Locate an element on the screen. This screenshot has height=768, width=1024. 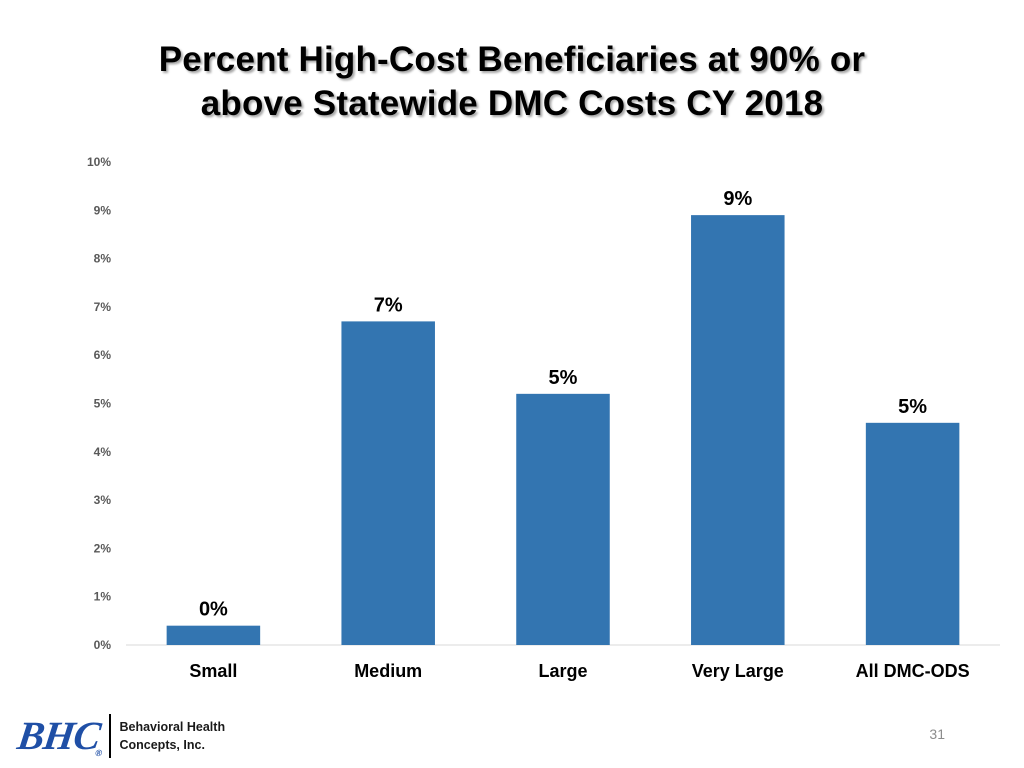
x-category-label: Very Large is located at coordinates (738, 671).